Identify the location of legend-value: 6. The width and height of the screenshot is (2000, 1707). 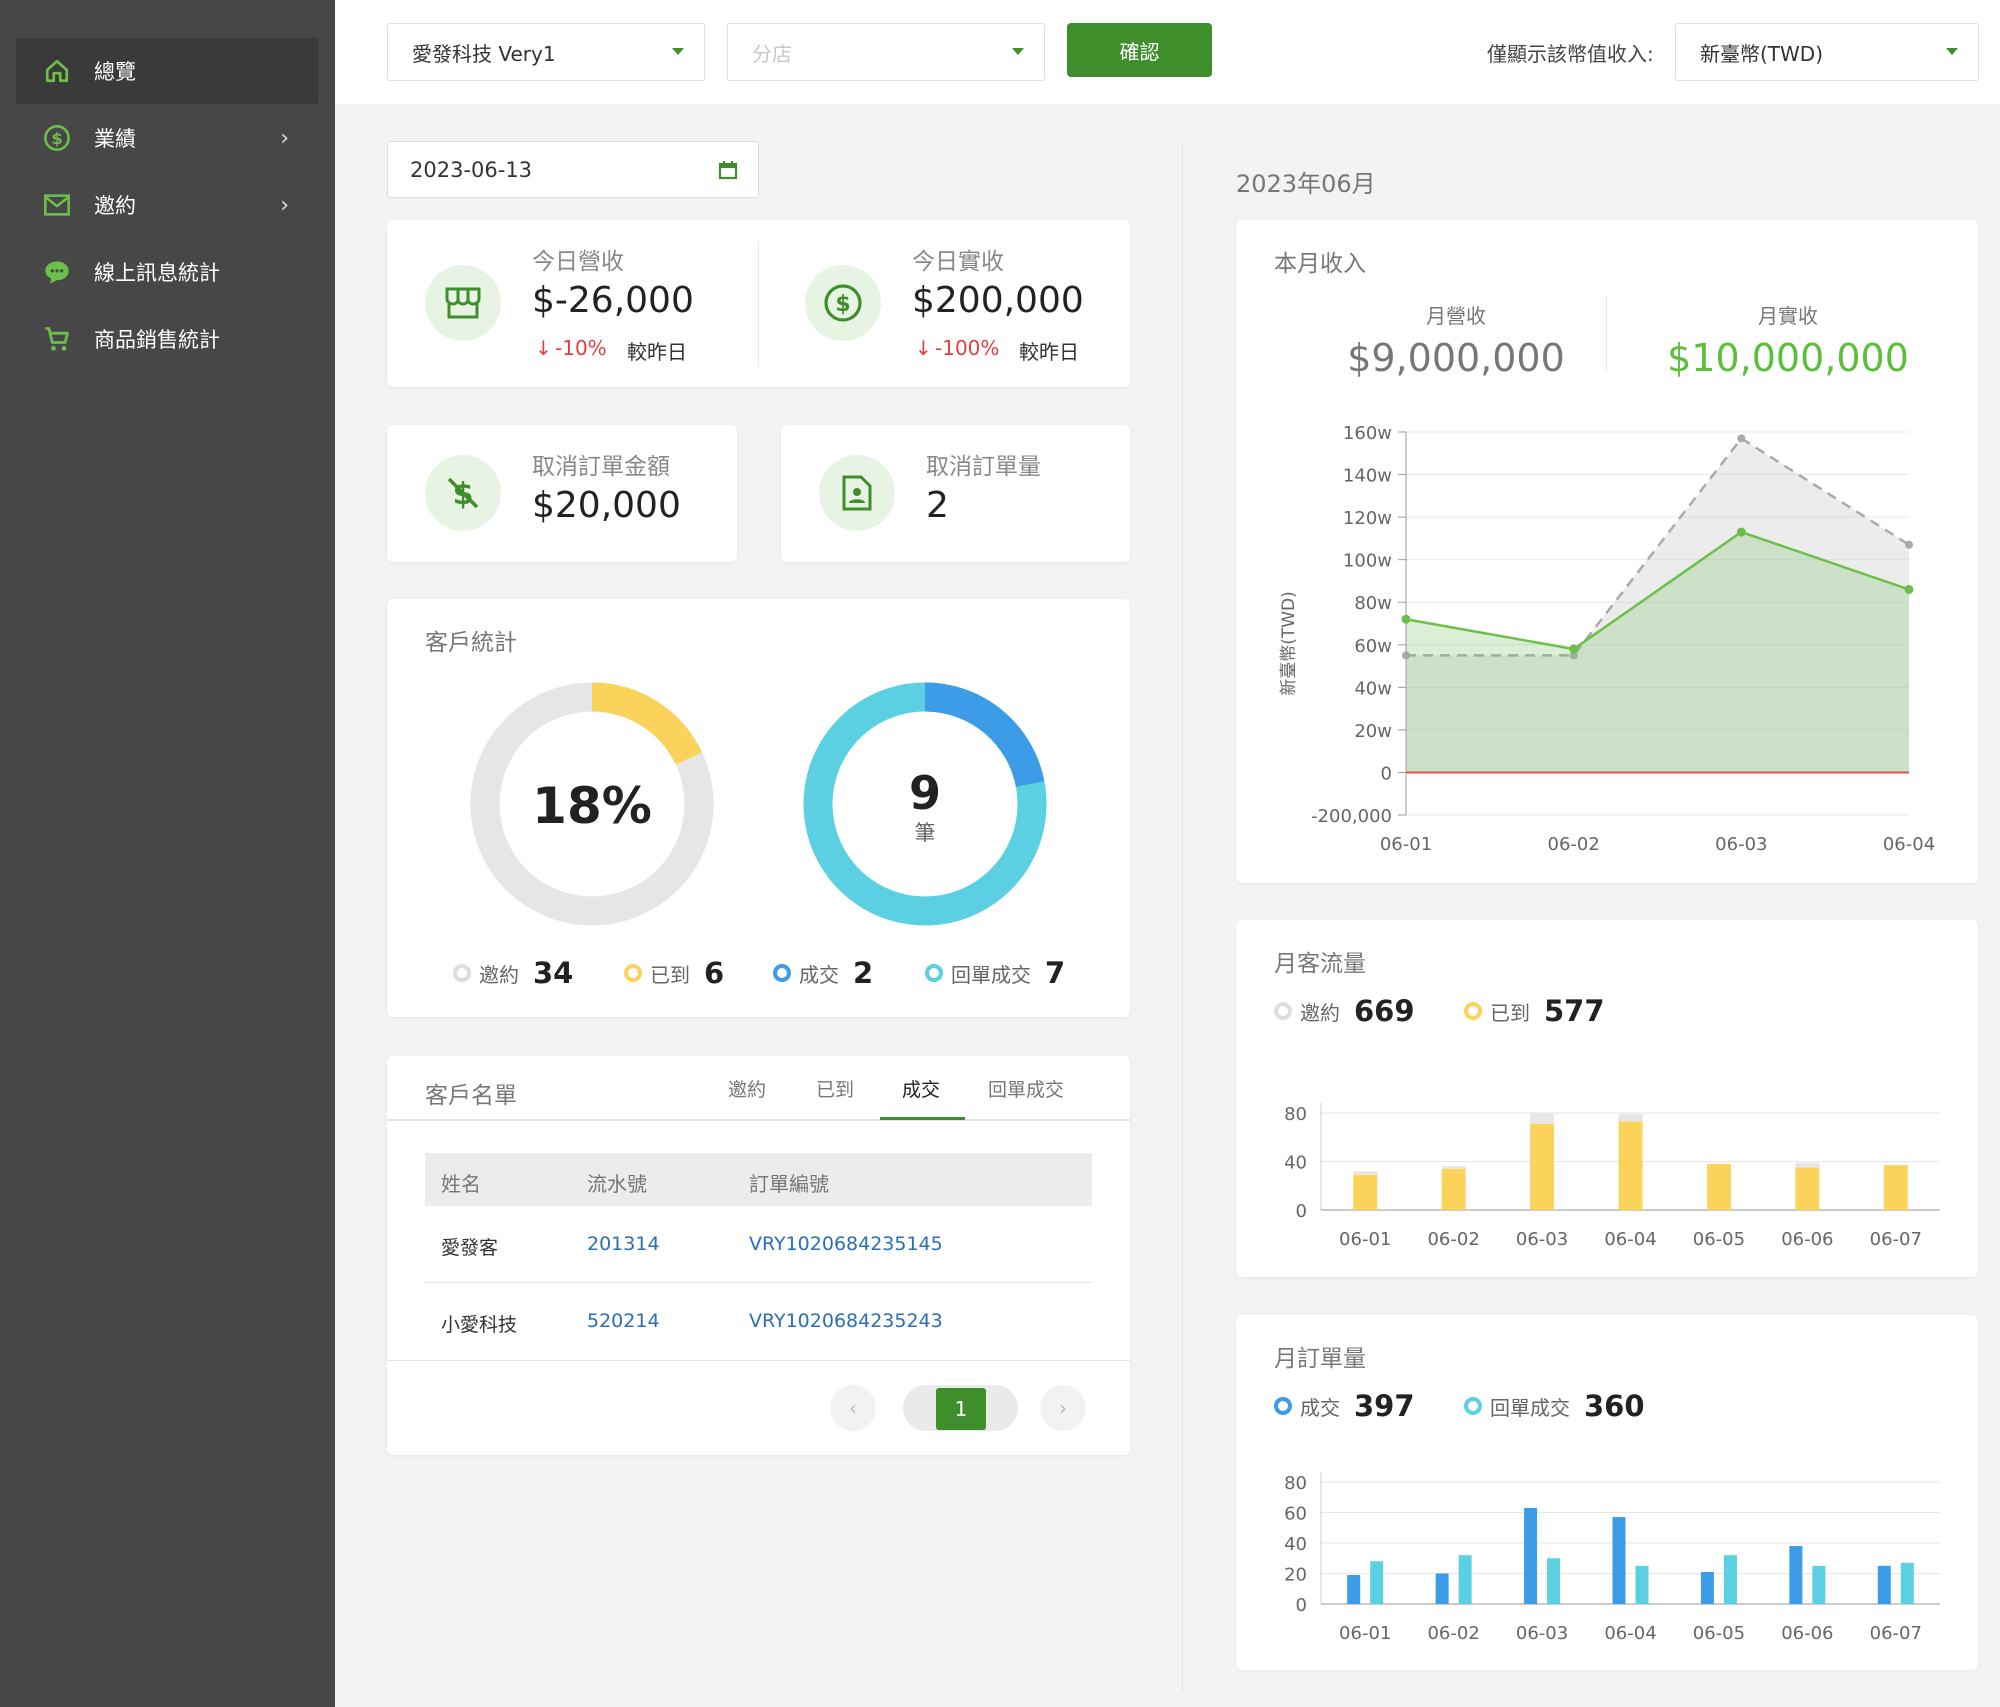
(714, 973).